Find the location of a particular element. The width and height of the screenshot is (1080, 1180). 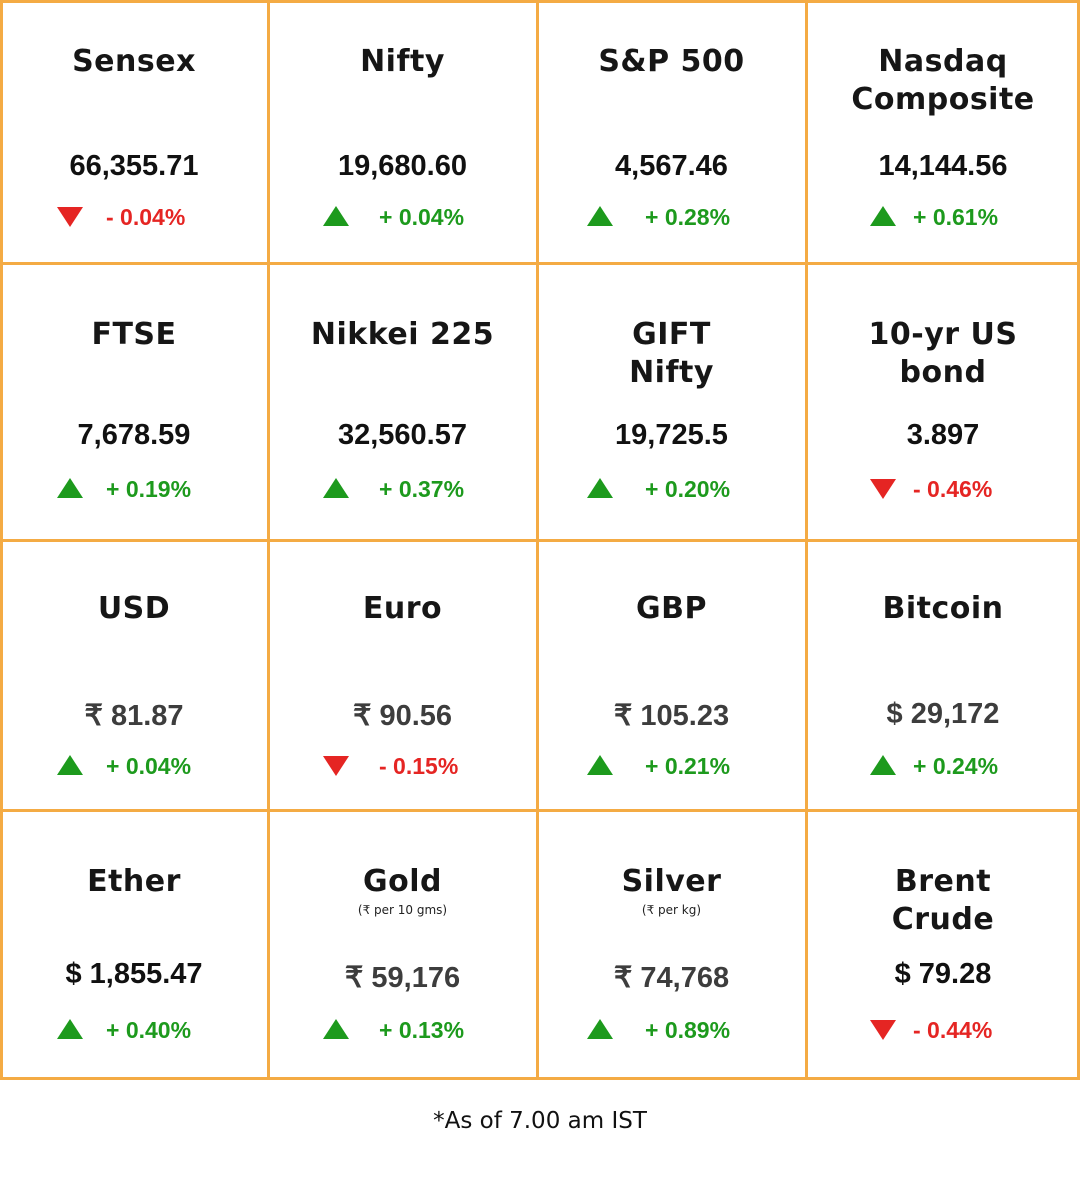

tile-change: + 0.20% is located at coordinates (671, 489).